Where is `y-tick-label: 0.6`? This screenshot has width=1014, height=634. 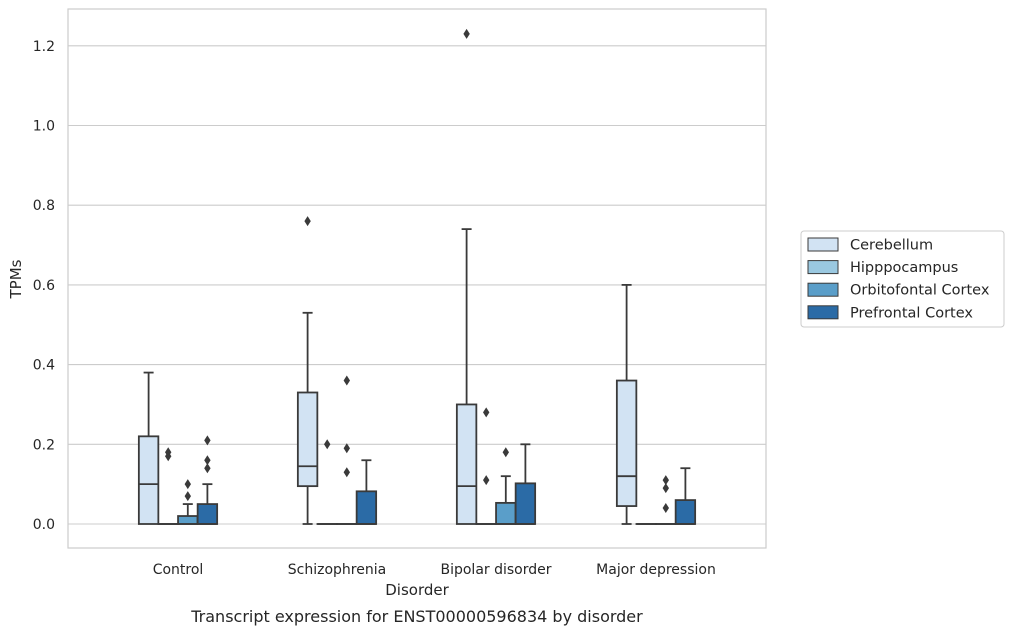 y-tick-label: 0.6 is located at coordinates (44, 286).